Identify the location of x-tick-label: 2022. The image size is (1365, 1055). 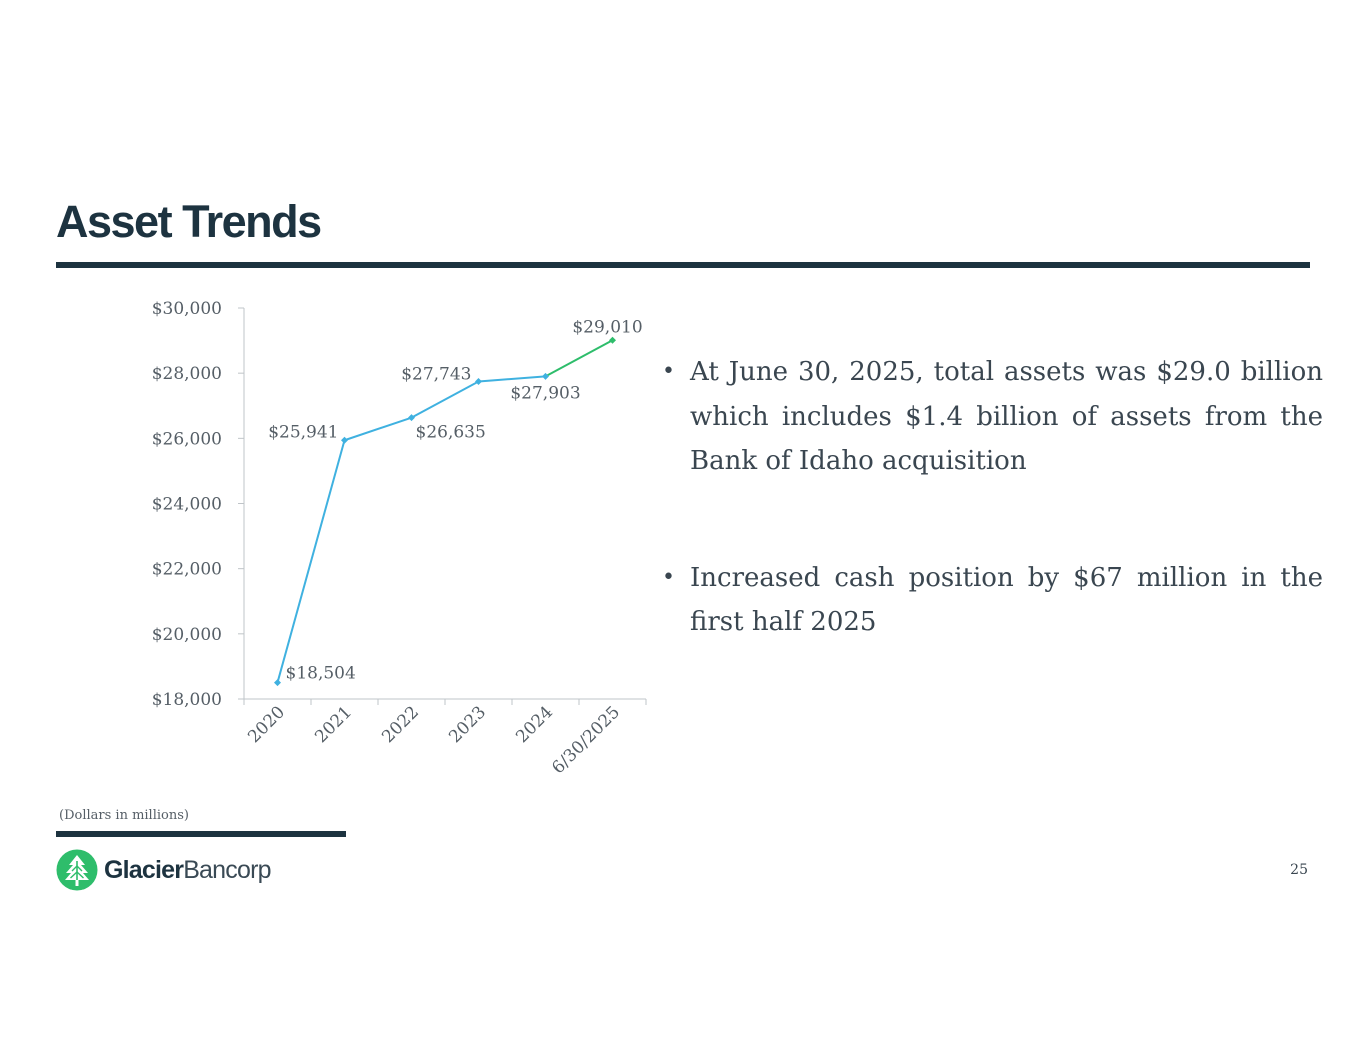
(400, 724).